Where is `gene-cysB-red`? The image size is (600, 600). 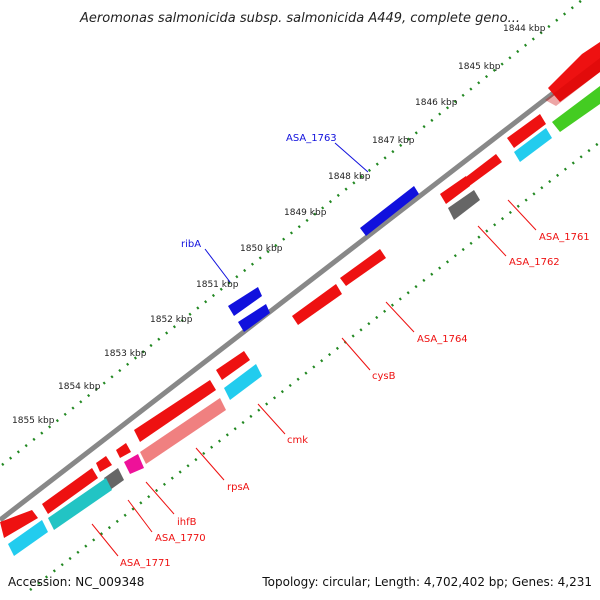
gene-cysB-red is located at coordinates (233, 365).